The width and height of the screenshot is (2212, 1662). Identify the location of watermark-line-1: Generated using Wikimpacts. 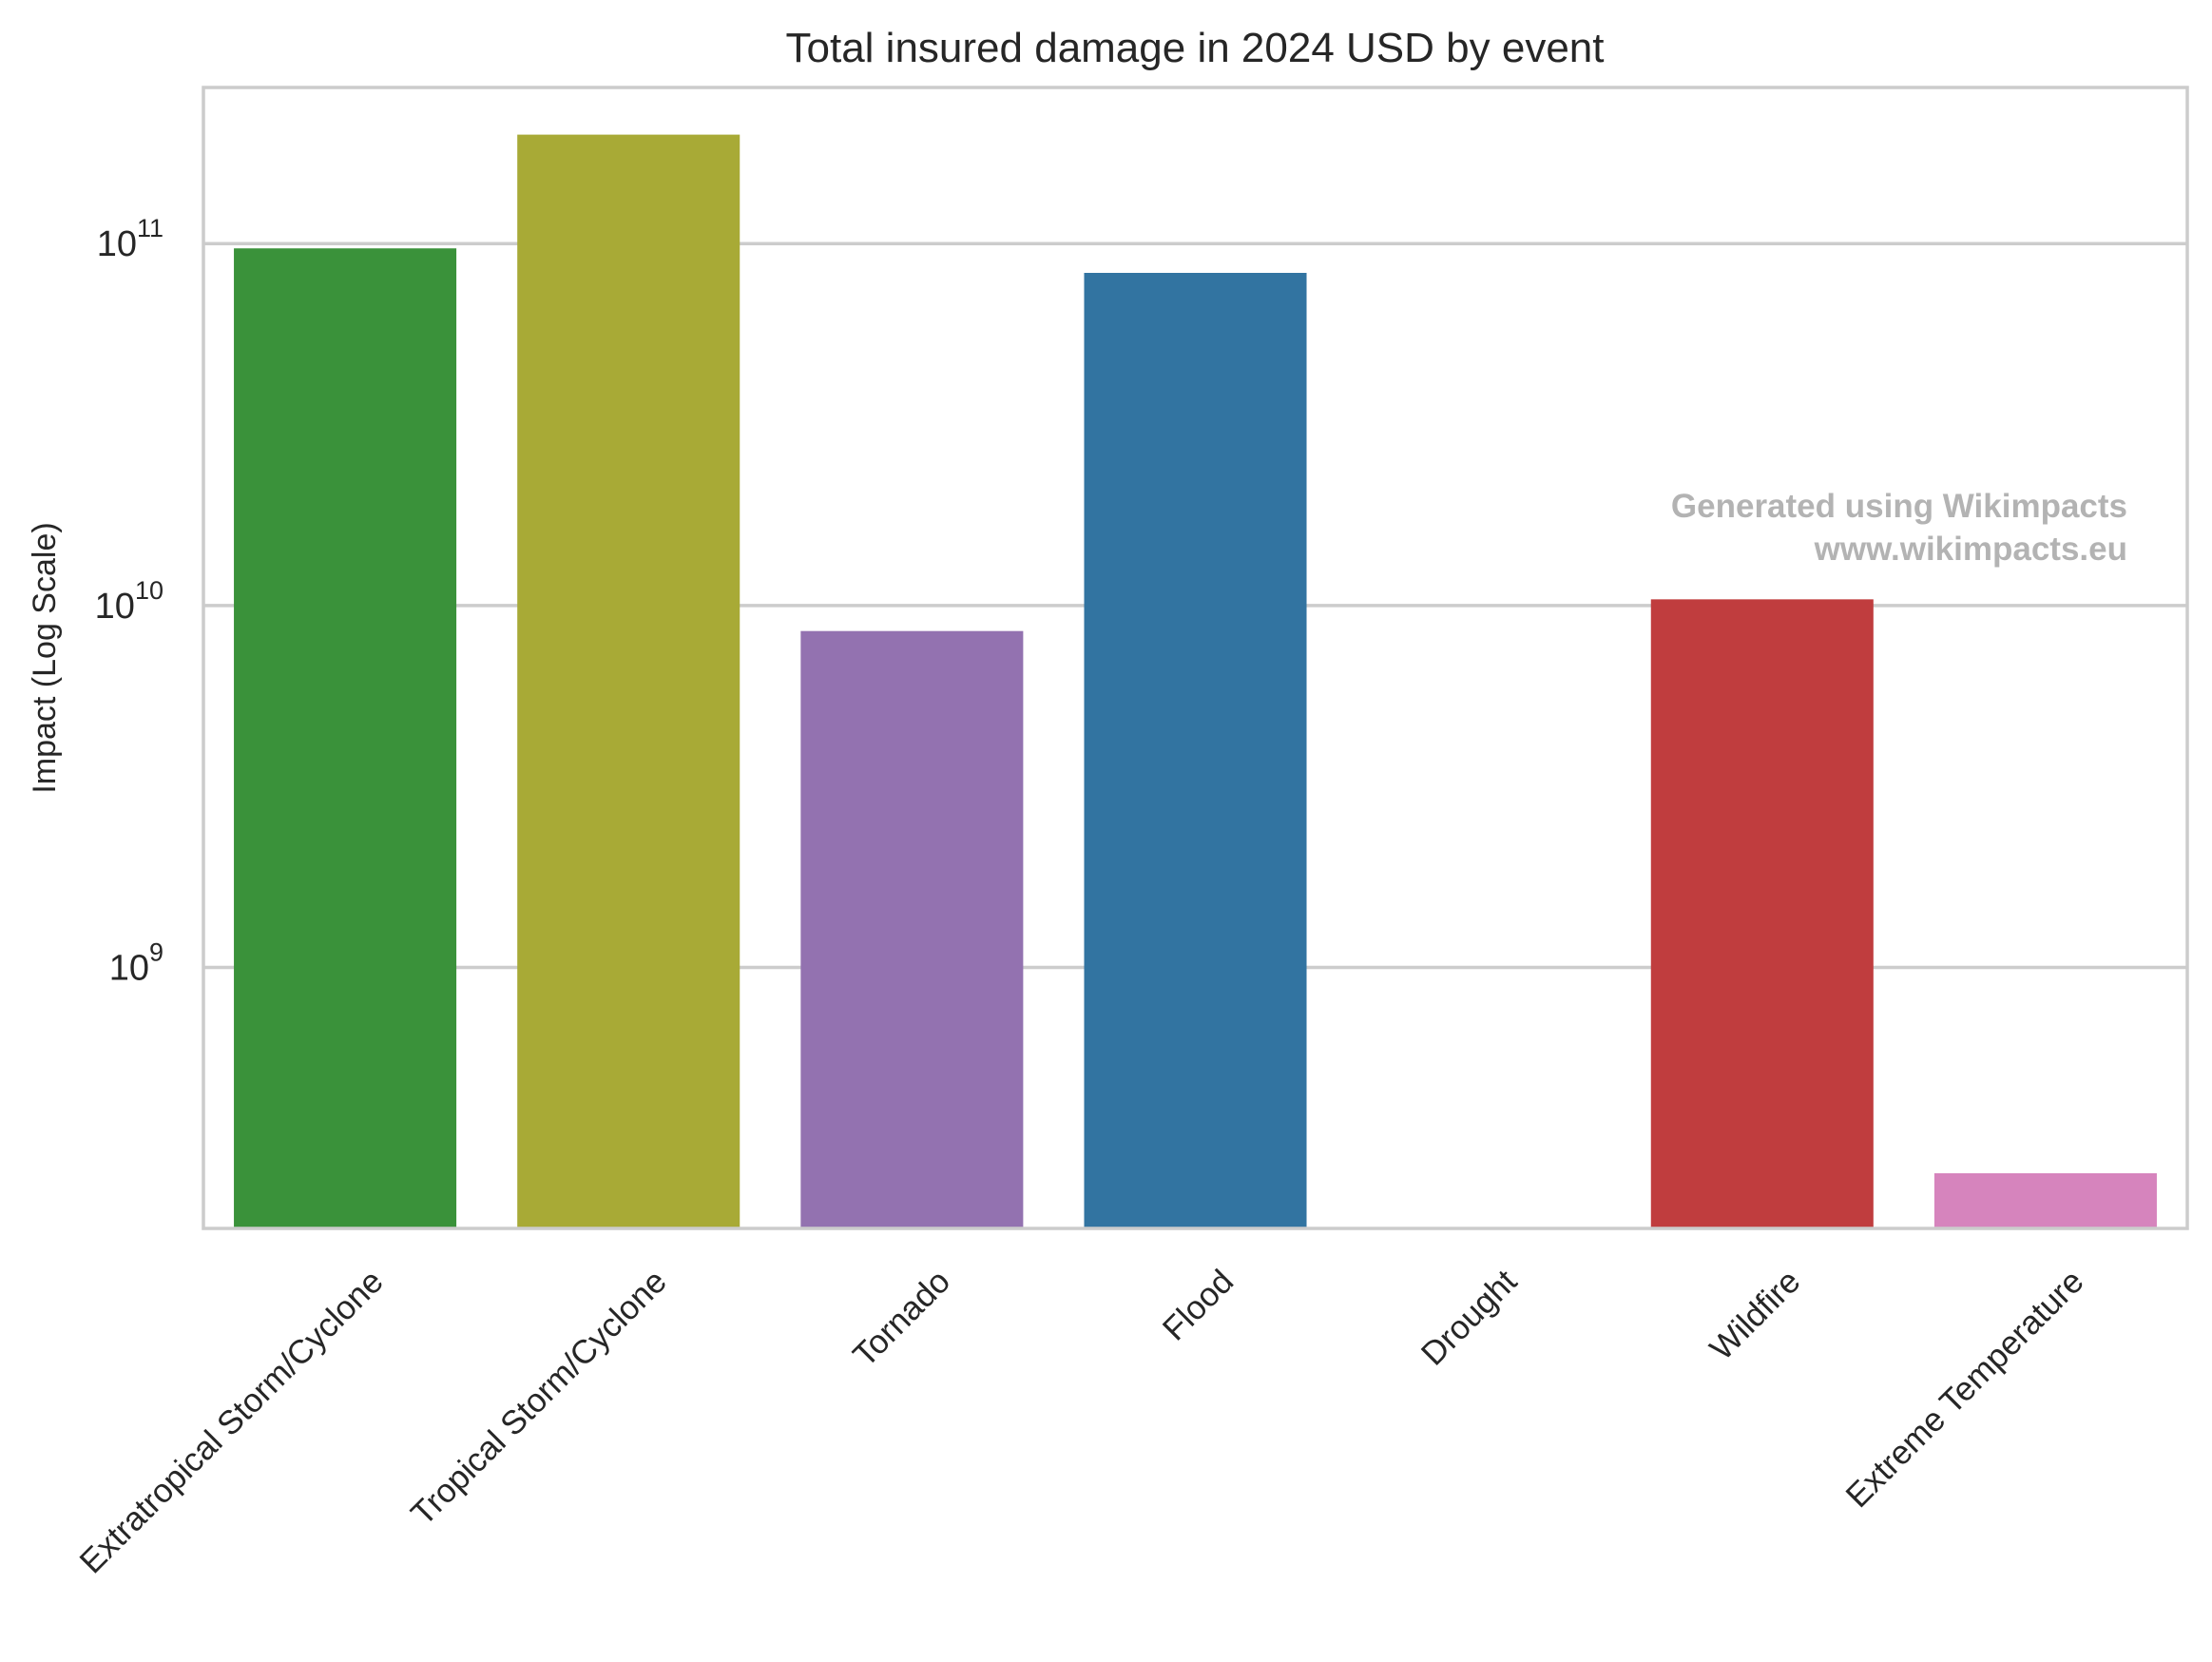
(1899, 506).